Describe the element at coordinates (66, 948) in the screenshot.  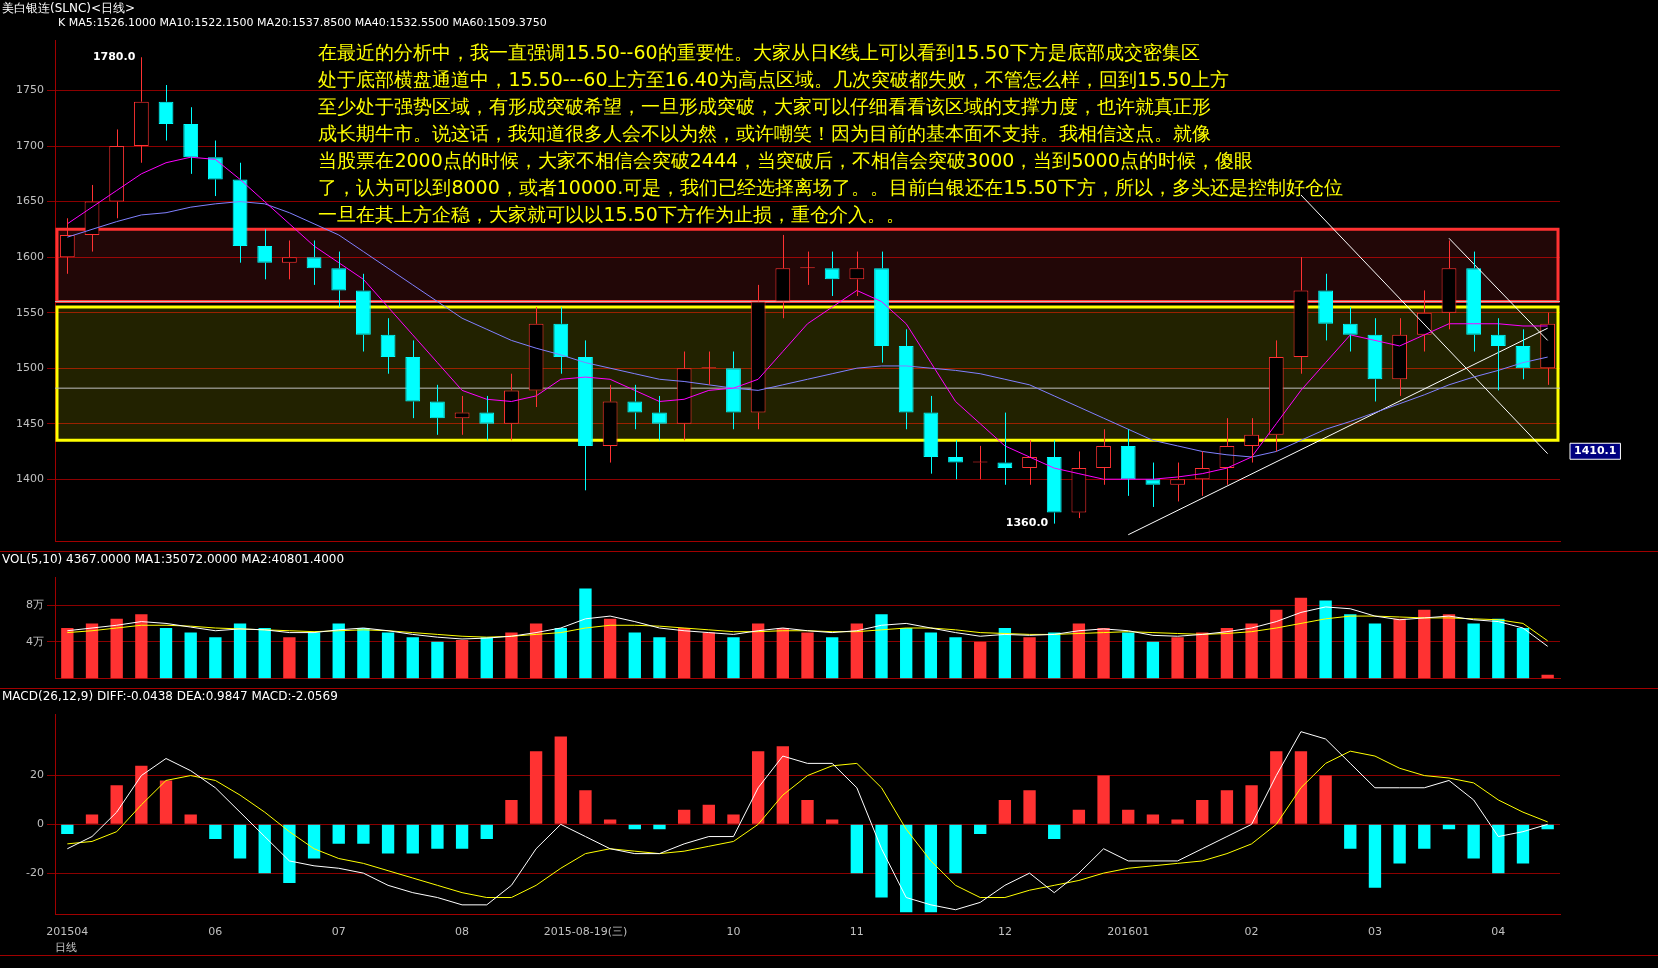
I see `x-axis-title: 日线` at that location.